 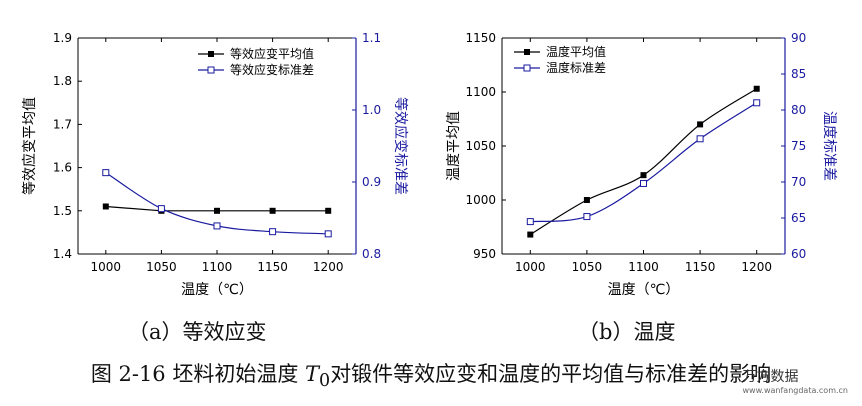 What do you see at coordinates (798, 74) in the screenshot?
I see `chart-b-y2-tick-label: 85` at bounding box center [798, 74].